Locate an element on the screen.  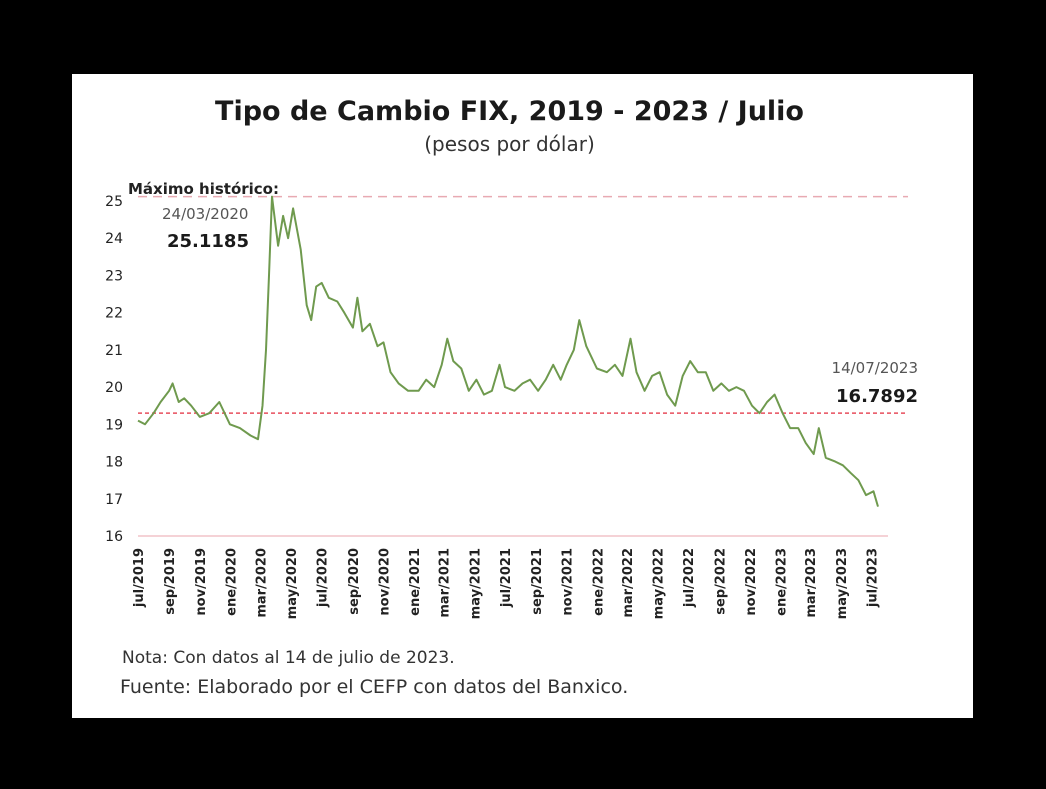
y-tick-label: 23 is located at coordinates (114, 276).